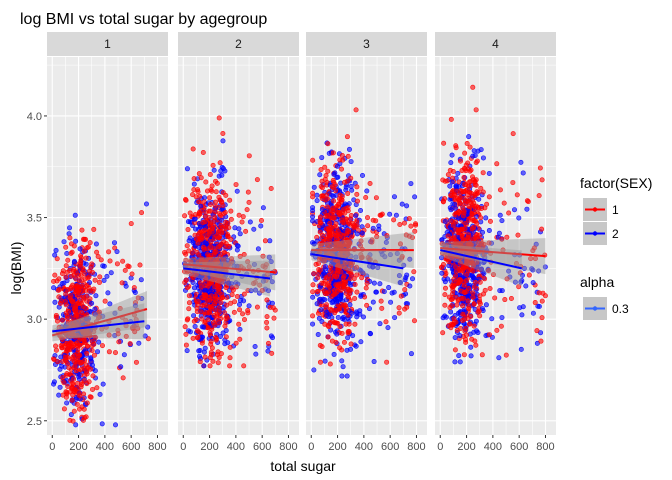 The height and width of the screenshot is (480, 672). I want to click on gridlines, so click(107, 246).